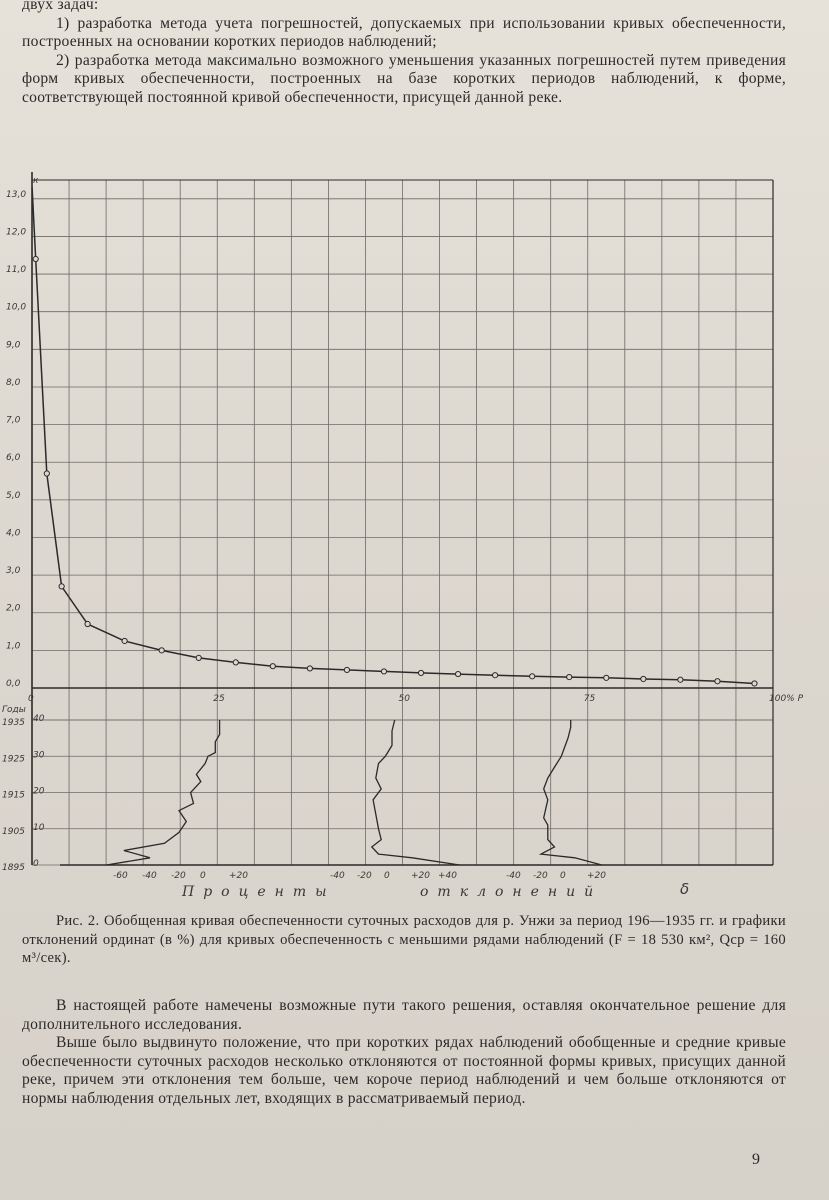 The height and width of the screenshot is (1200, 829). Describe the element at coordinates (60, 6) in the screenshot. I see `intro-line: двух задач:` at that location.